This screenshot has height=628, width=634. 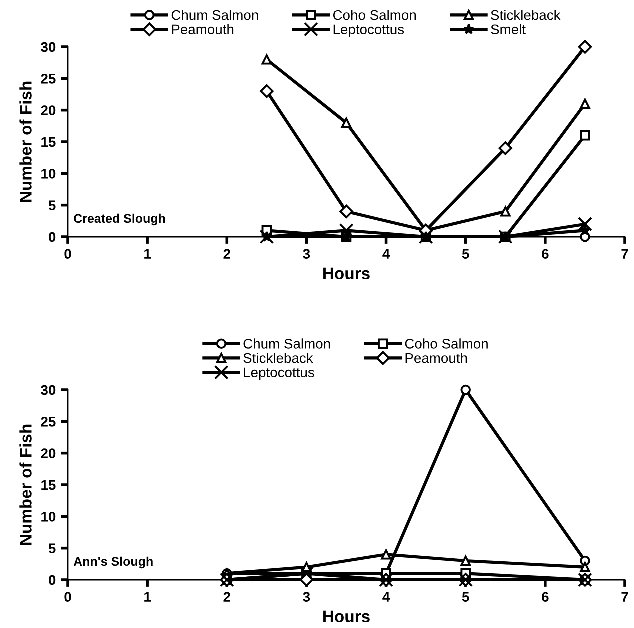 What do you see at coordinates (113, 562) in the screenshot?
I see `annotation: Ann's Slough` at bounding box center [113, 562].